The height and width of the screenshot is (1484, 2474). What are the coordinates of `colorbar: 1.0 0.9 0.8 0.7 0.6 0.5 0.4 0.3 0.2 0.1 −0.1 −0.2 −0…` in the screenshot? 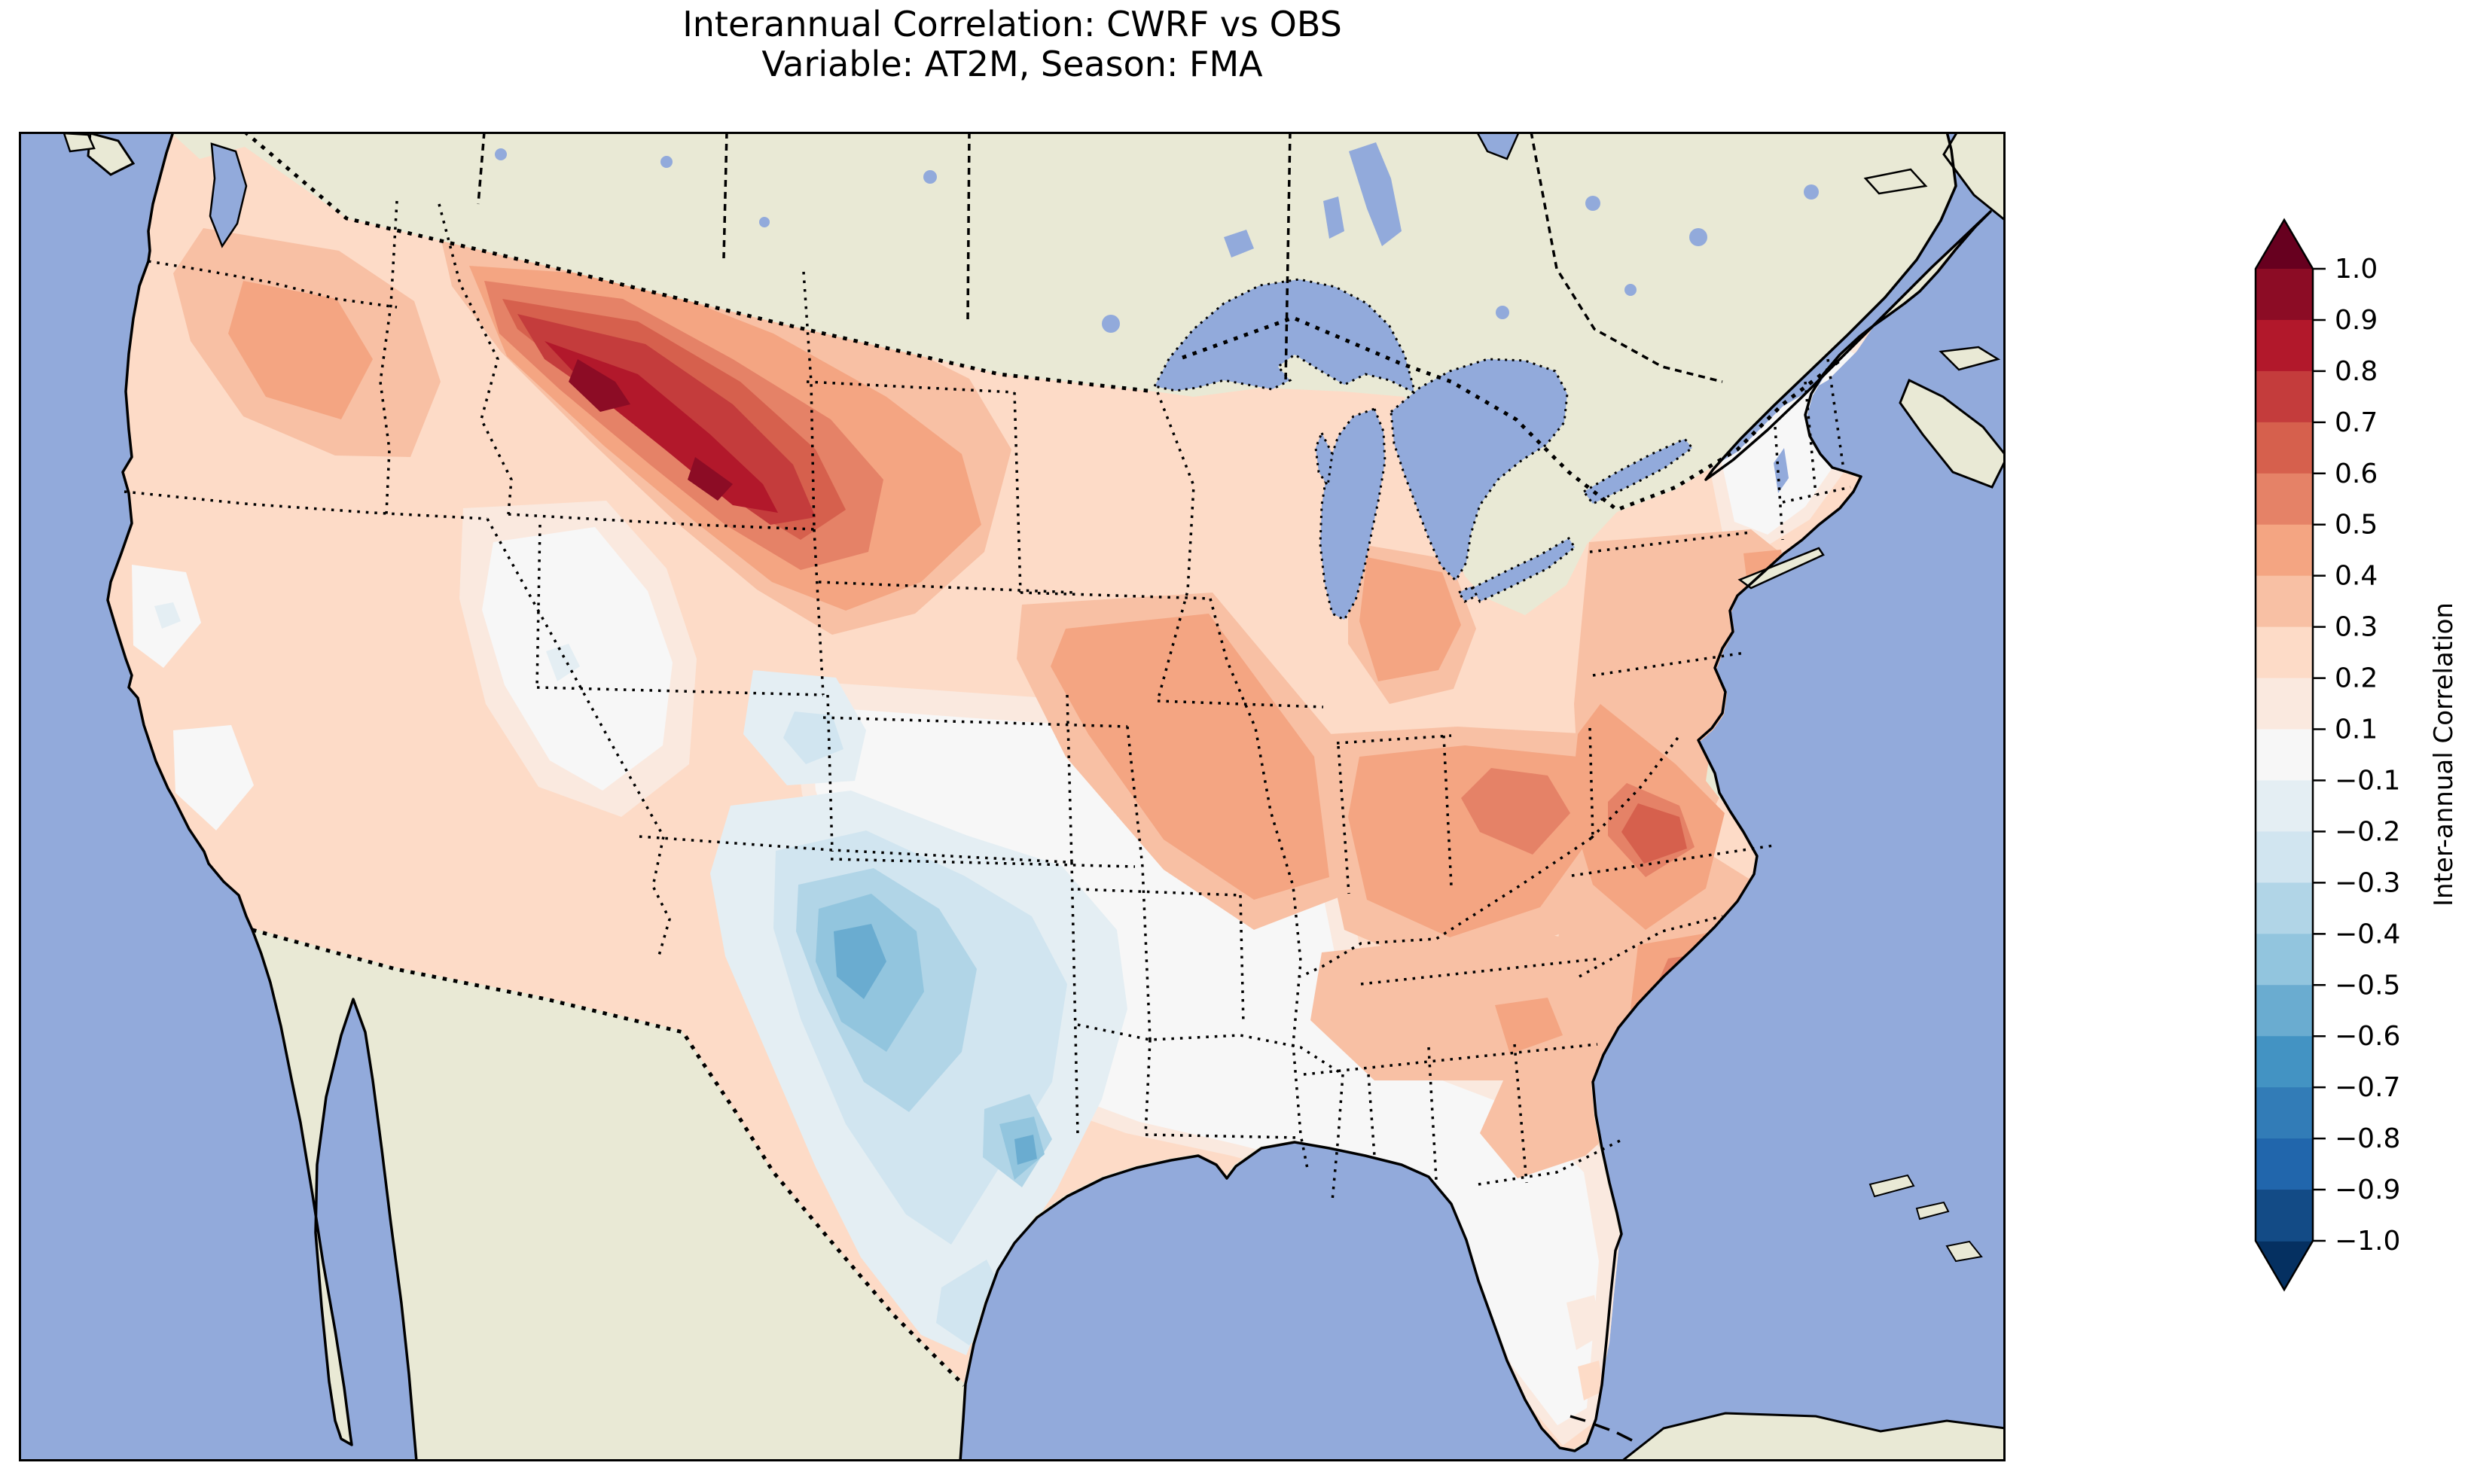 It's located at (2359, 760).